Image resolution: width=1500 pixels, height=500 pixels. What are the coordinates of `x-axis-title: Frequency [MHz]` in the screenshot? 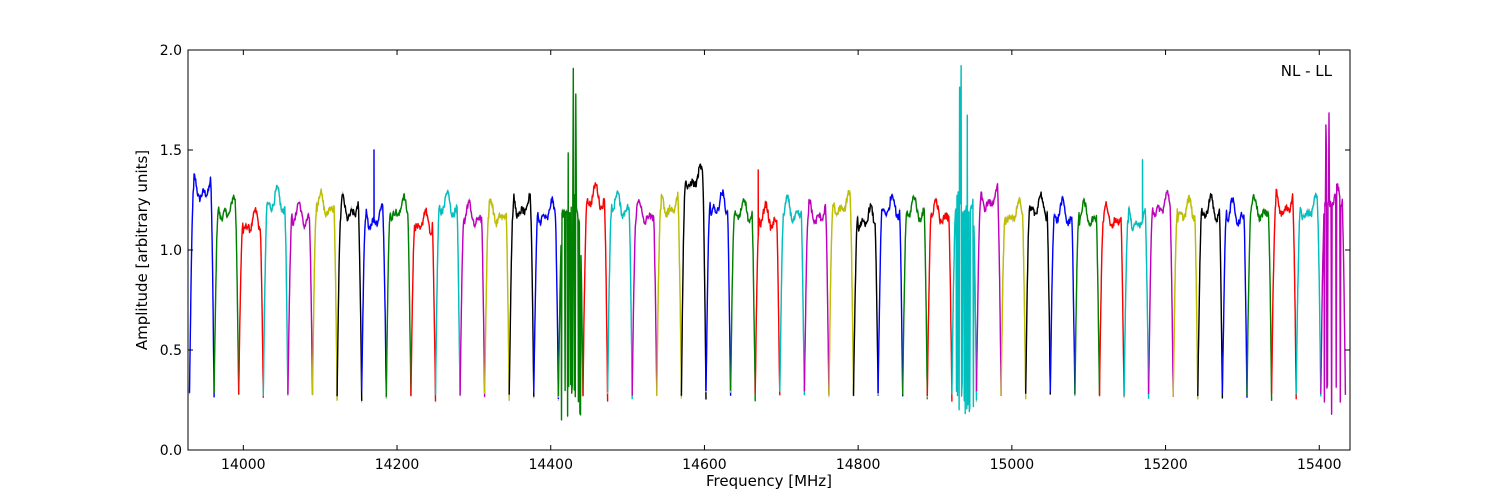 It's located at (769, 481).